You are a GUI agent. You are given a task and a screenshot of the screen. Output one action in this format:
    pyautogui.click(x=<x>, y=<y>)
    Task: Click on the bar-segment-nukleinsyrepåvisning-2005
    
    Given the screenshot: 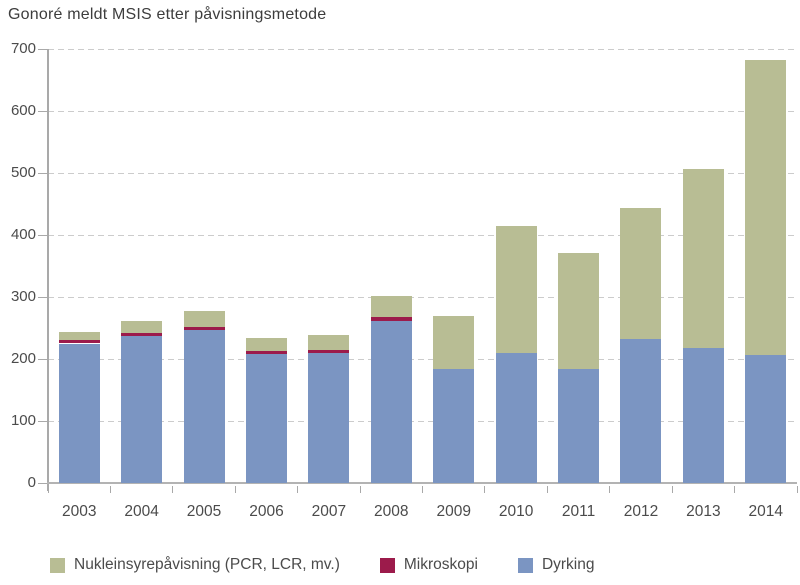 What is the action you would take?
    pyautogui.click(x=204, y=319)
    